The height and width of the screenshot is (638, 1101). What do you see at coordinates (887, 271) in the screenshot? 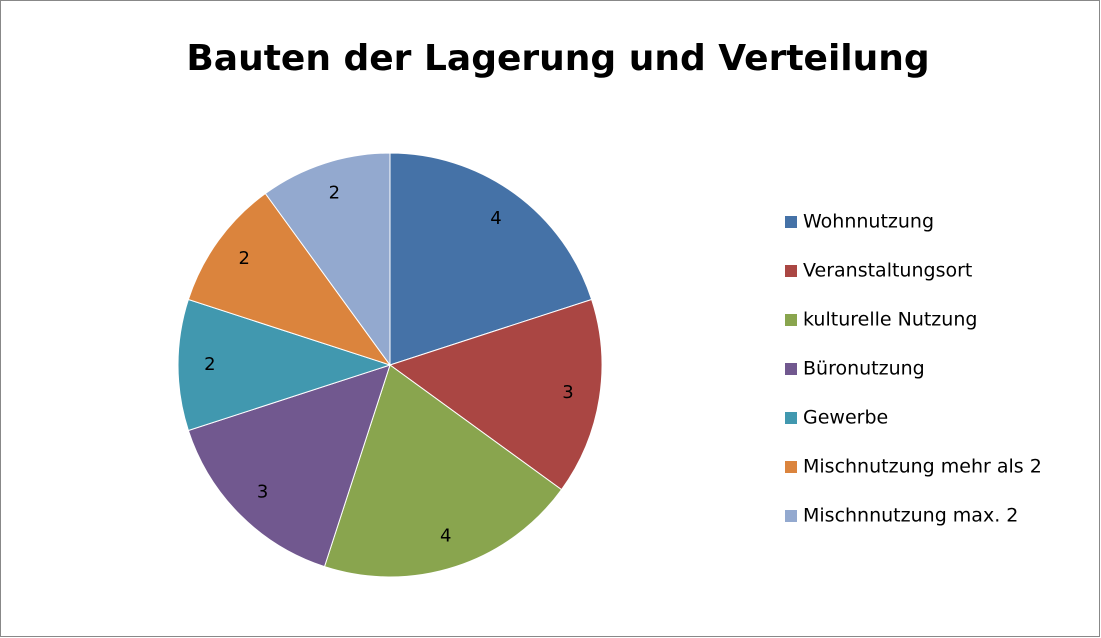
I see `legend-label: Veranstaltungsort` at bounding box center [887, 271].